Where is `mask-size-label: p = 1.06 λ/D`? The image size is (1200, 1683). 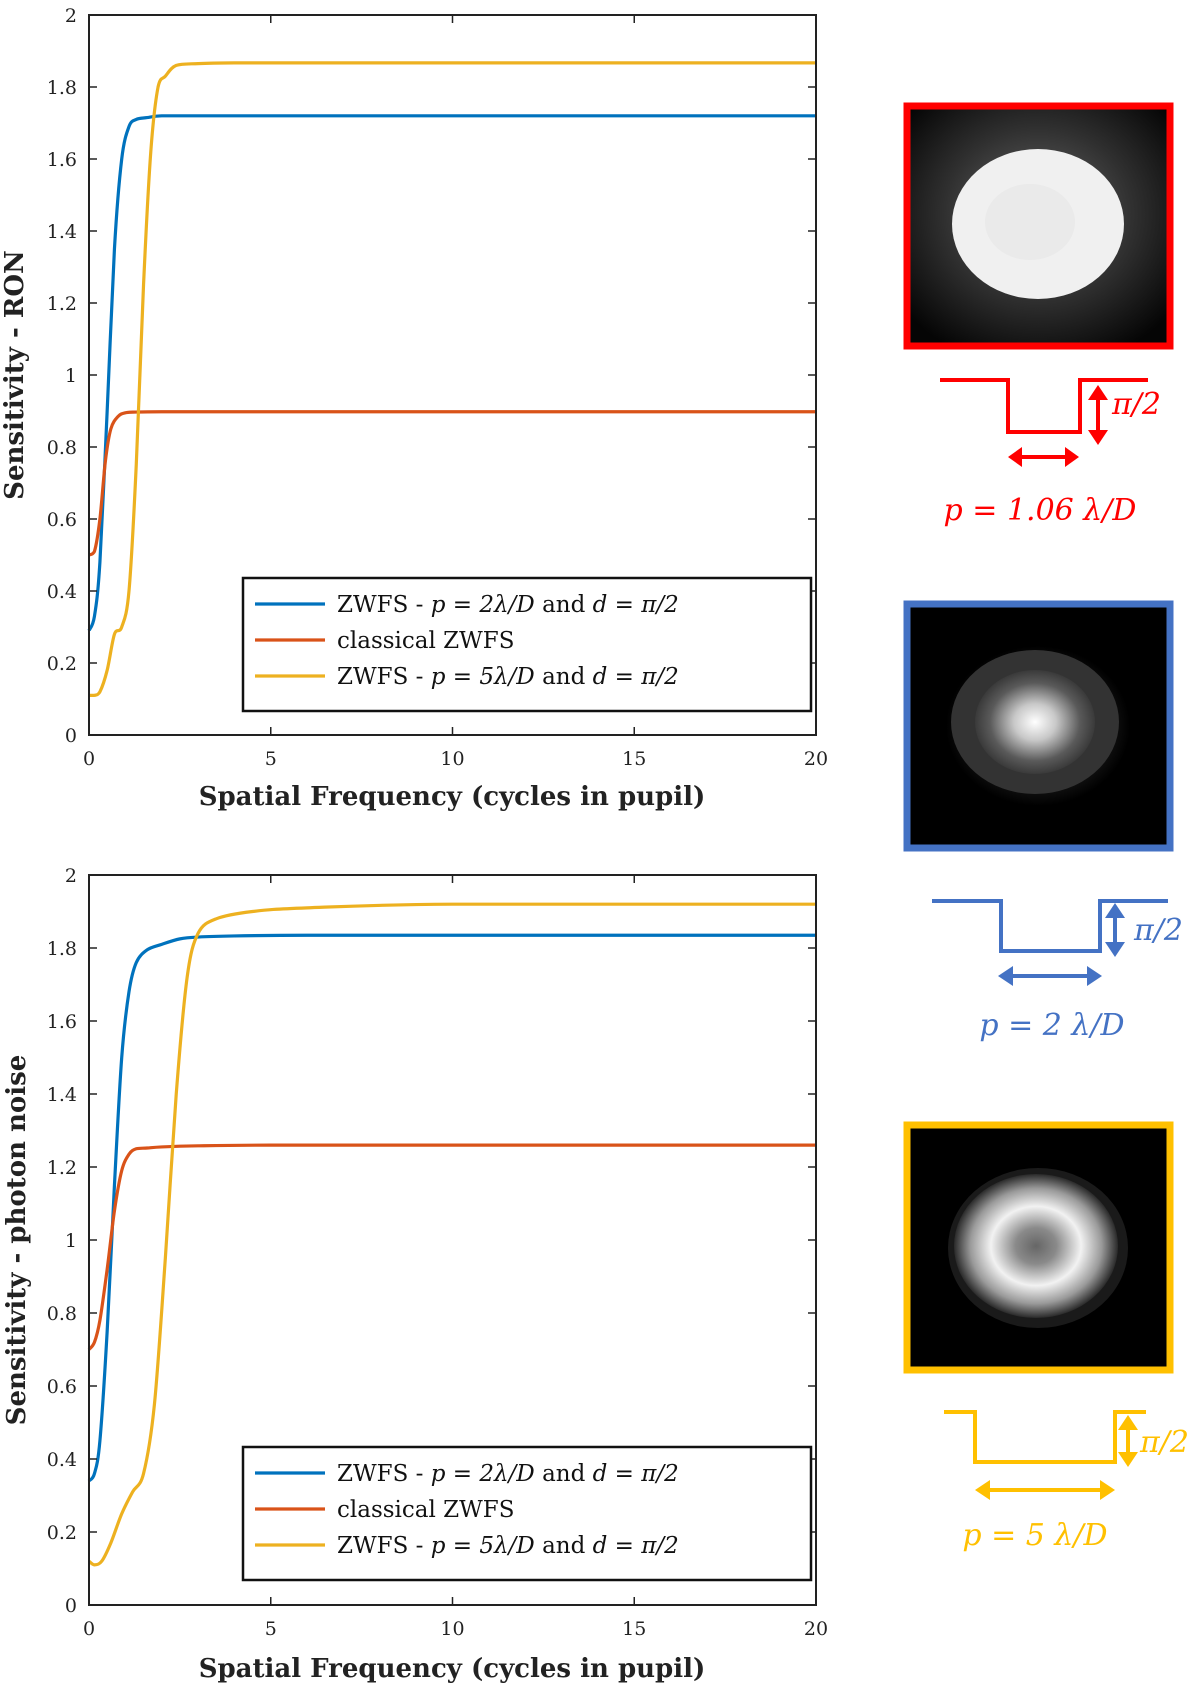
mask-size-label: p = 1.06 λ/D is located at coordinates (1040, 510).